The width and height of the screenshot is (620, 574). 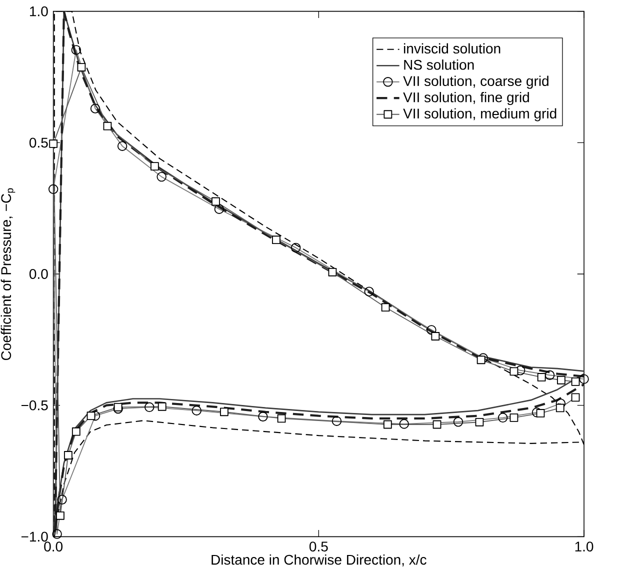 What do you see at coordinates (439, 65) in the screenshot?
I see `legend-label: NS solution` at bounding box center [439, 65].